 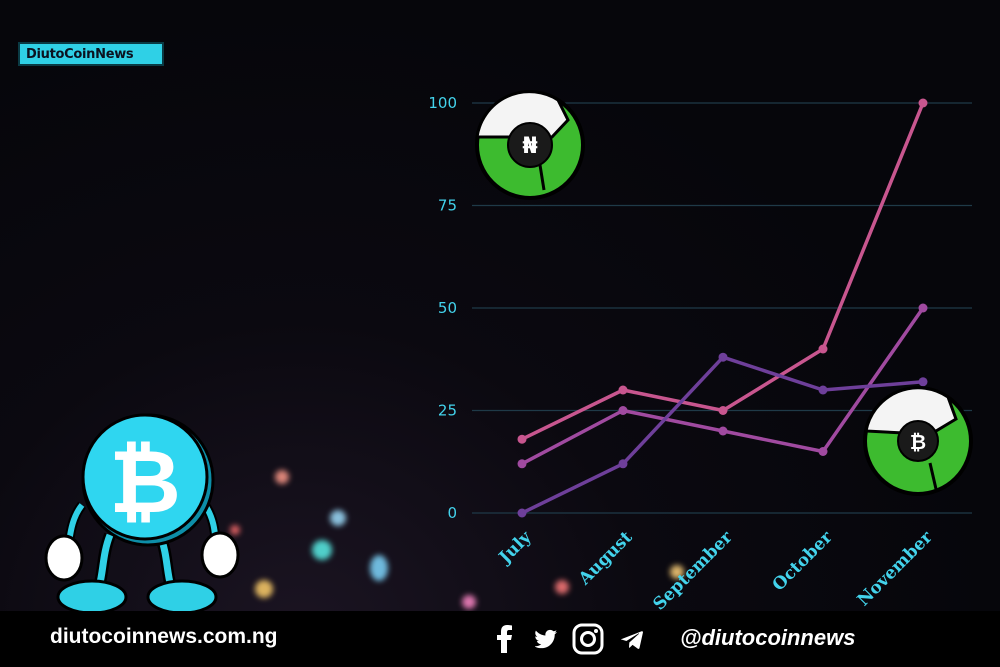 What do you see at coordinates (768, 637) in the screenshot?
I see `footer-social-handle: @diutocoinnews` at bounding box center [768, 637].